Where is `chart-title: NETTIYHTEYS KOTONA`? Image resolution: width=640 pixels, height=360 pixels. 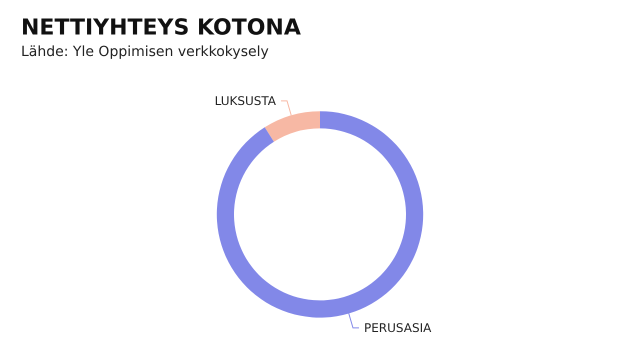 chart-title: NETTIYHTEYS KOTONA is located at coordinates (161, 28).